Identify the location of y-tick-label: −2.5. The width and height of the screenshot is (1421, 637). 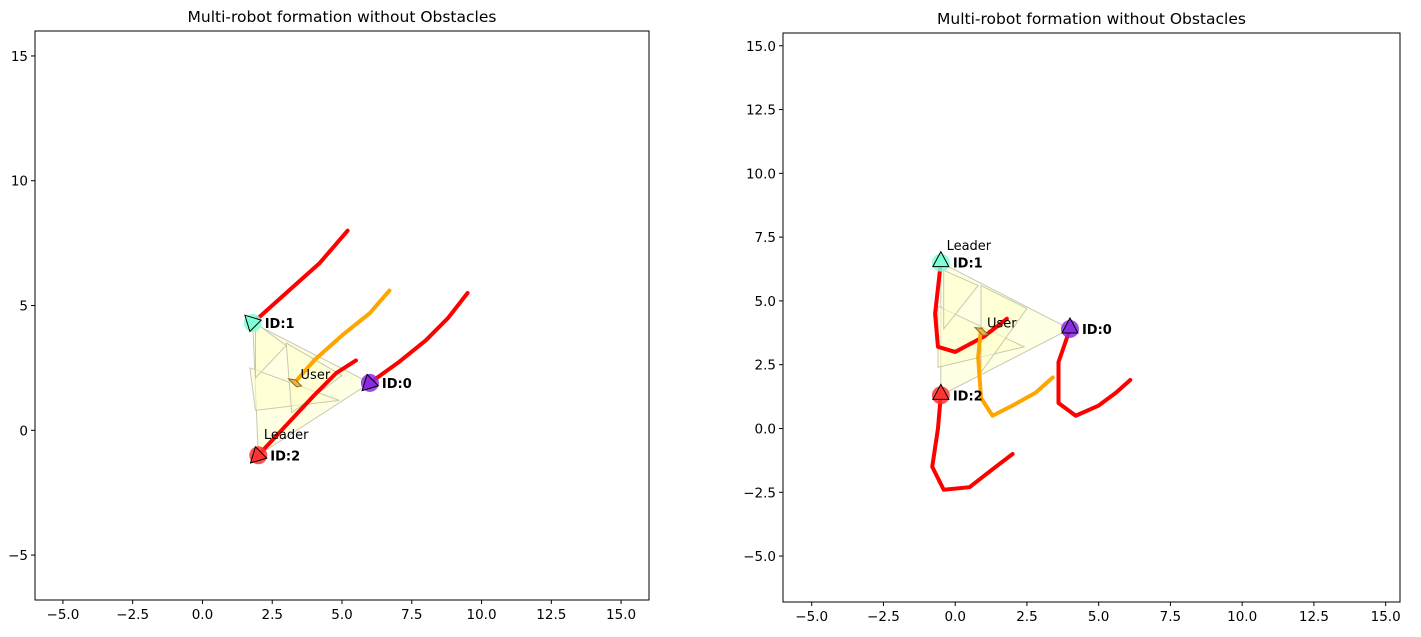
(759, 493).